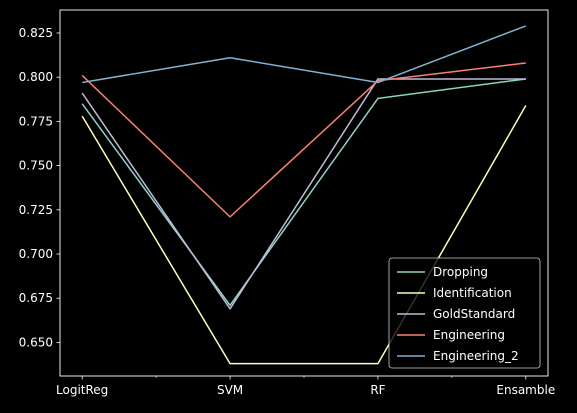 This screenshot has height=413, width=577. I want to click on x-tick-label-4: Ensamble, so click(525, 390).